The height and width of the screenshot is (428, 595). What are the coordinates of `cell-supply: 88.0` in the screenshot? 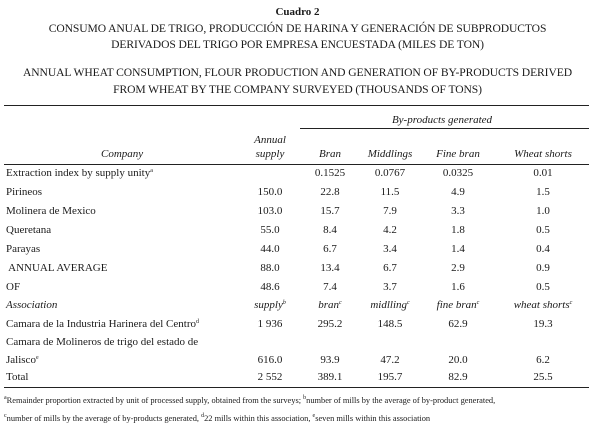 It's located at (270, 268).